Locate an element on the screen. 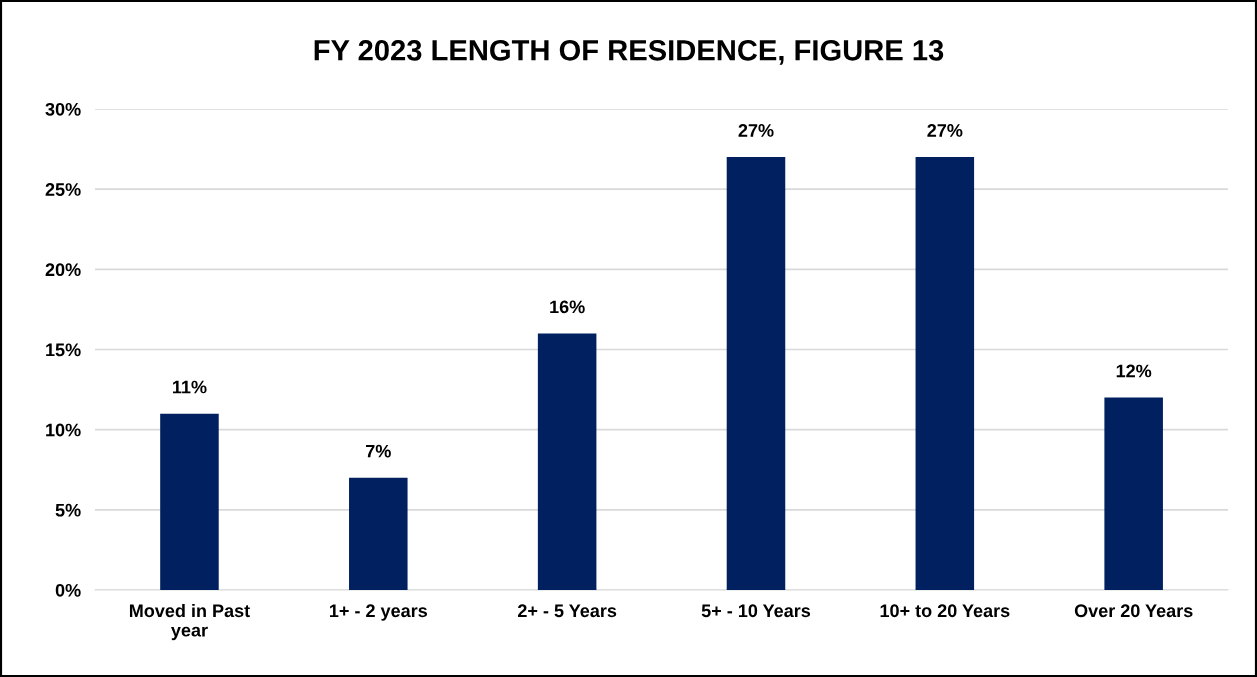  x-tick-label: Moved in Past year is located at coordinates (189, 622).